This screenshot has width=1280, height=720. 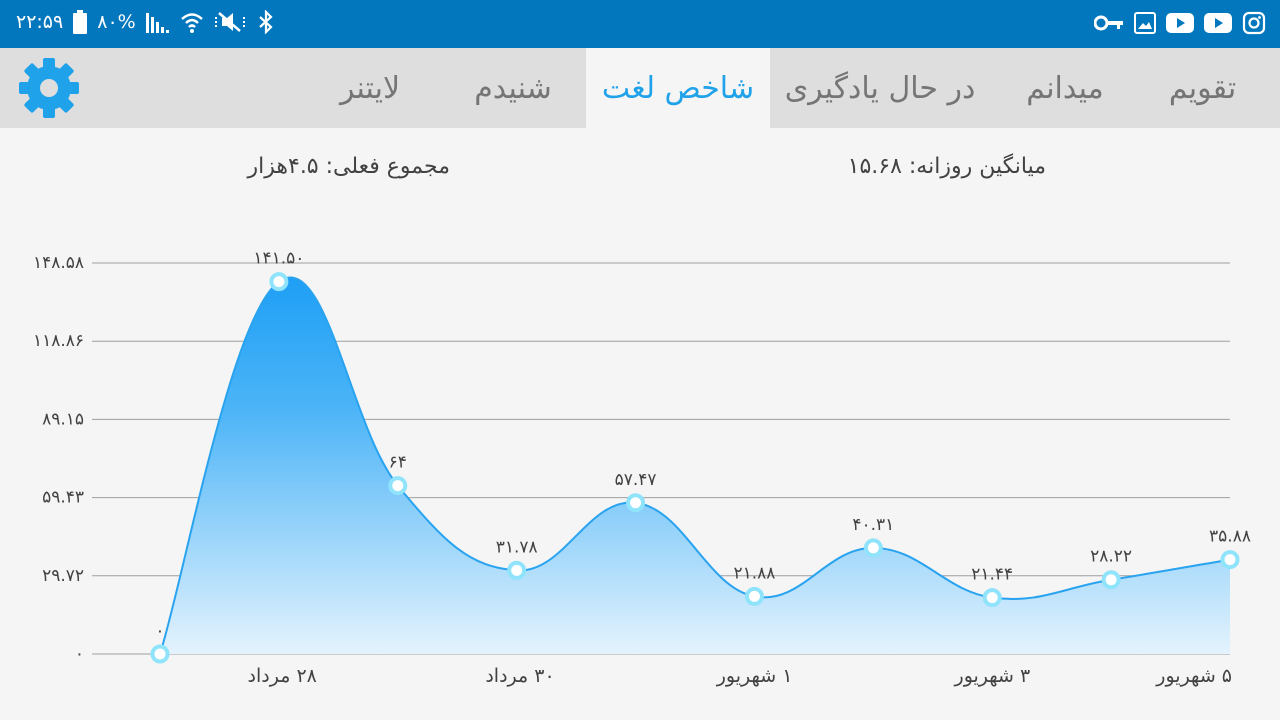 What do you see at coordinates (754, 573) in the screenshot?
I see `value-label: ۲۱.۸۸` at bounding box center [754, 573].